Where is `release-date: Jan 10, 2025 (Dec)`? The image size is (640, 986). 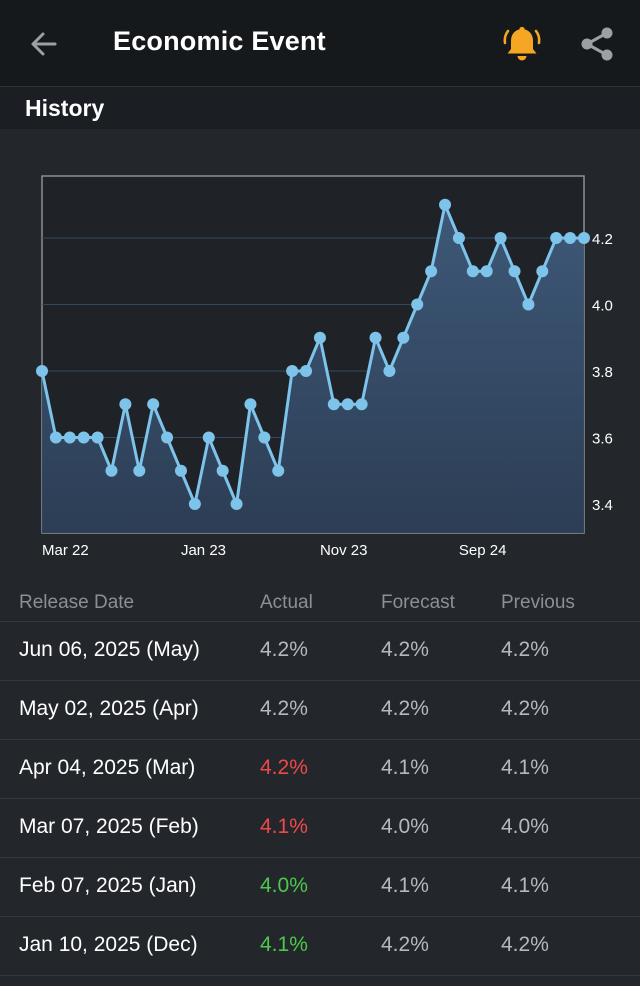
release-date: Jan 10, 2025 (Dec) is located at coordinates (108, 944).